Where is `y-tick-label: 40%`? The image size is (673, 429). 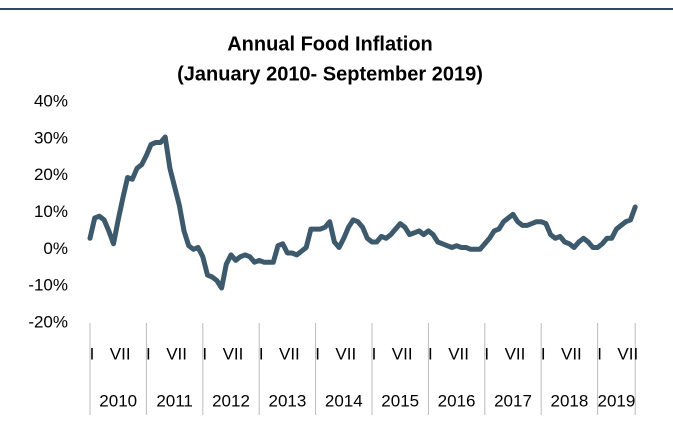 y-tick-label: 40% is located at coordinates (51, 100).